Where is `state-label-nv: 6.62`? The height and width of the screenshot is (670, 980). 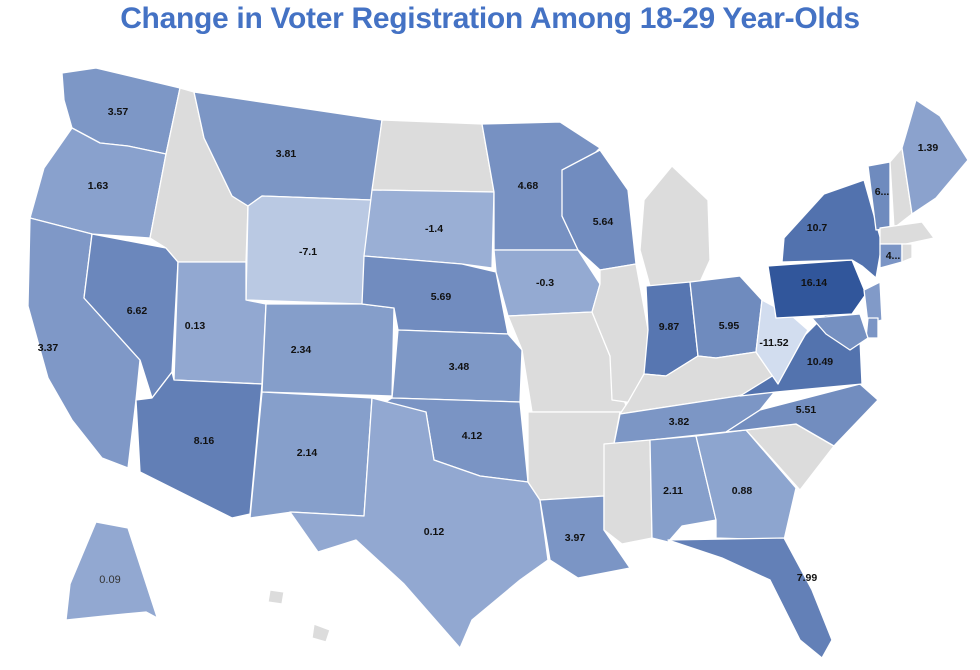 state-label-nv: 6.62 is located at coordinates (137, 311).